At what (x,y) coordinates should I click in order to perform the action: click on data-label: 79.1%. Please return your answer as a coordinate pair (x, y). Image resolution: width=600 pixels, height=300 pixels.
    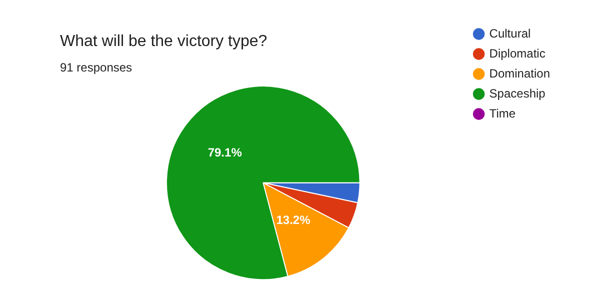
    Looking at the image, I should click on (225, 153).